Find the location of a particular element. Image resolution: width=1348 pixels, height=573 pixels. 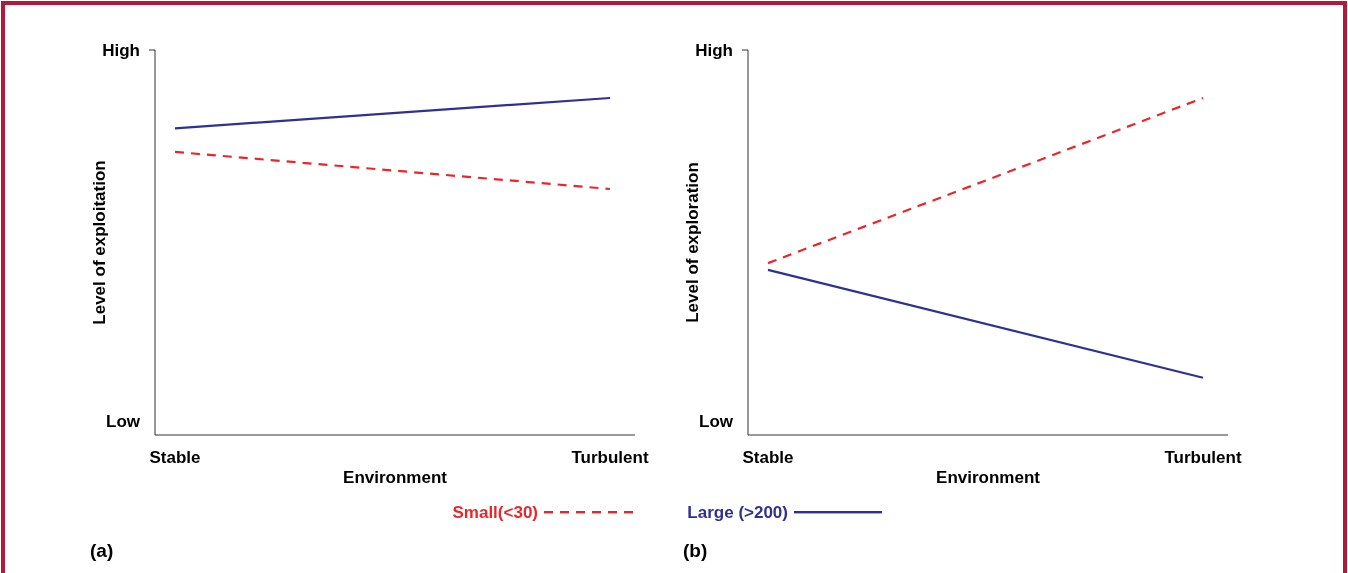

text: (a) is located at coordinates (102, 550).